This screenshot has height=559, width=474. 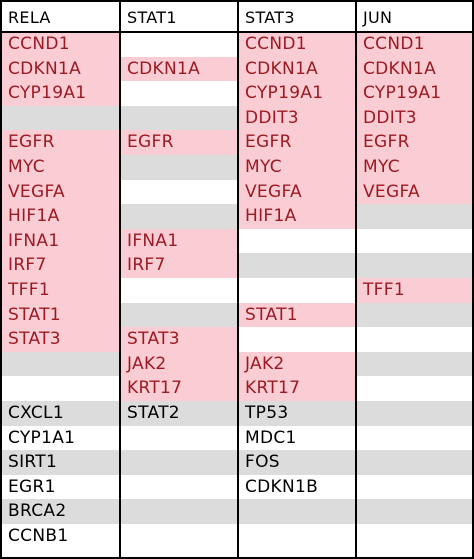 I want to click on gene-cell: SIRT1, so click(x=60, y=463).